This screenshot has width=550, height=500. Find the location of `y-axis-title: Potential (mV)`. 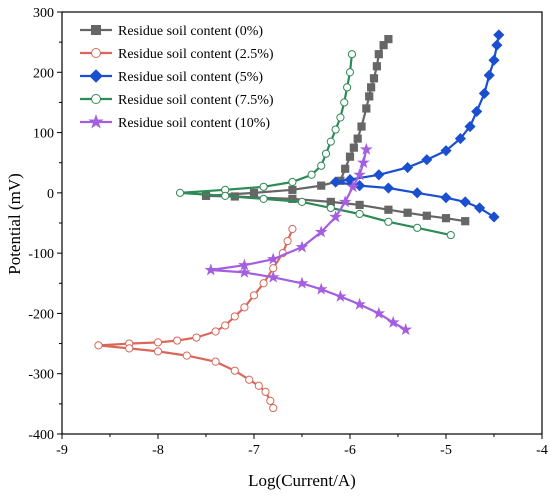

y-axis-title: Potential (mV) is located at coordinates (14, 224).